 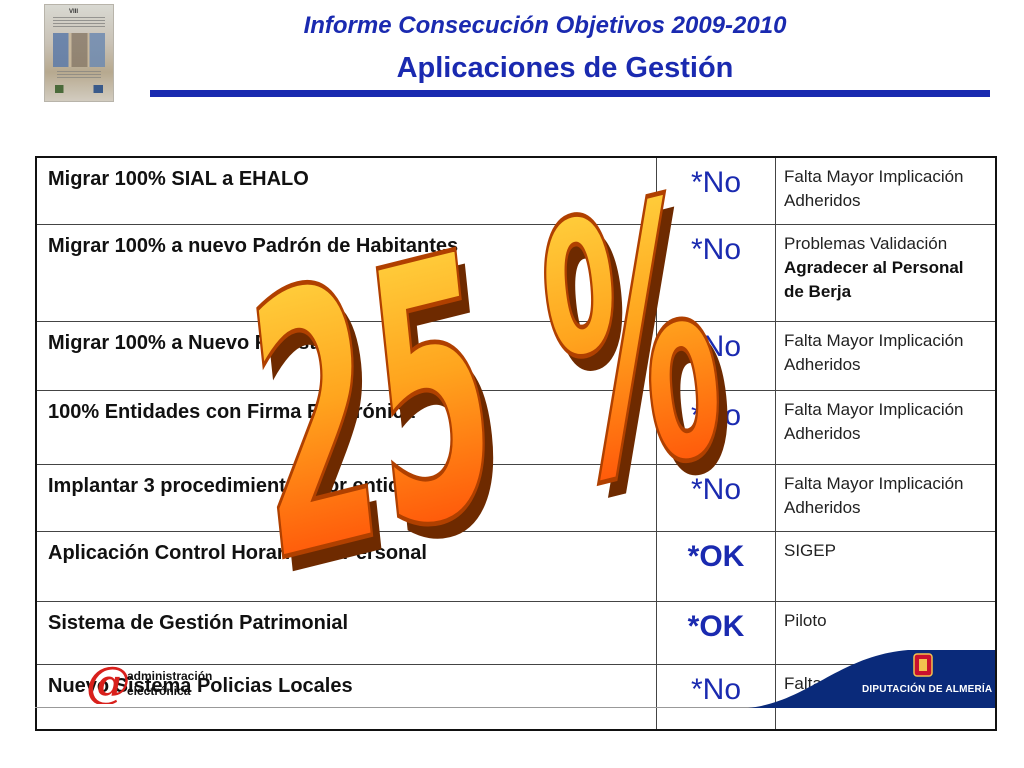 What do you see at coordinates (565, 68) in the screenshot?
I see `page-title: Aplicaciones de Gestión` at bounding box center [565, 68].